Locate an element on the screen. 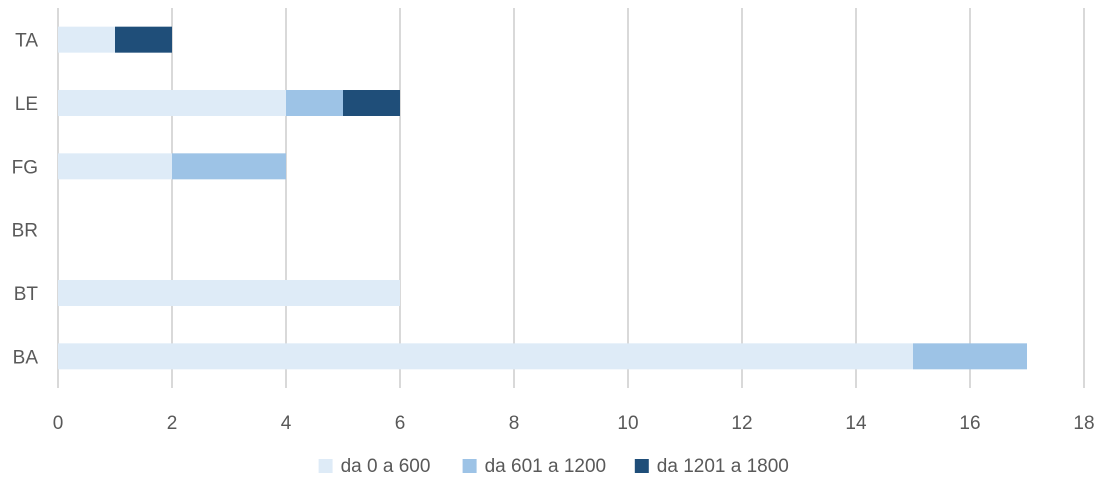 The image size is (1107, 490). category-axis: BA BT BR FG LE TA is located at coordinates (25, 200).